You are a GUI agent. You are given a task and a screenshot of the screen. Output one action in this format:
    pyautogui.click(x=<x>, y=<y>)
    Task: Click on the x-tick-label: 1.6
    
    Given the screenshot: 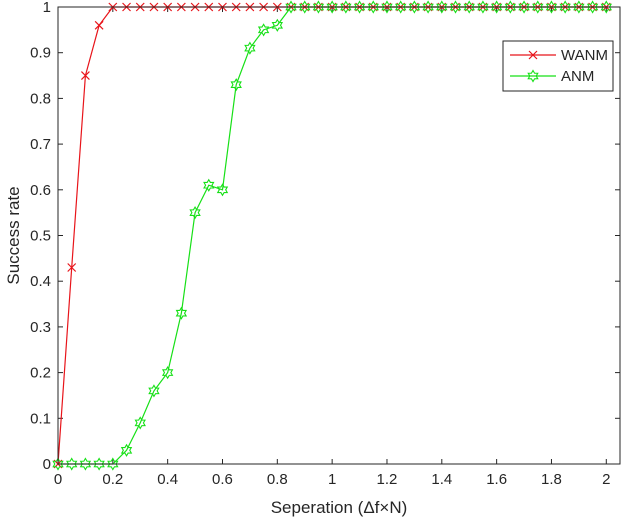 What is the action you would take?
    pyautogui.click(x=496, y=479)
    